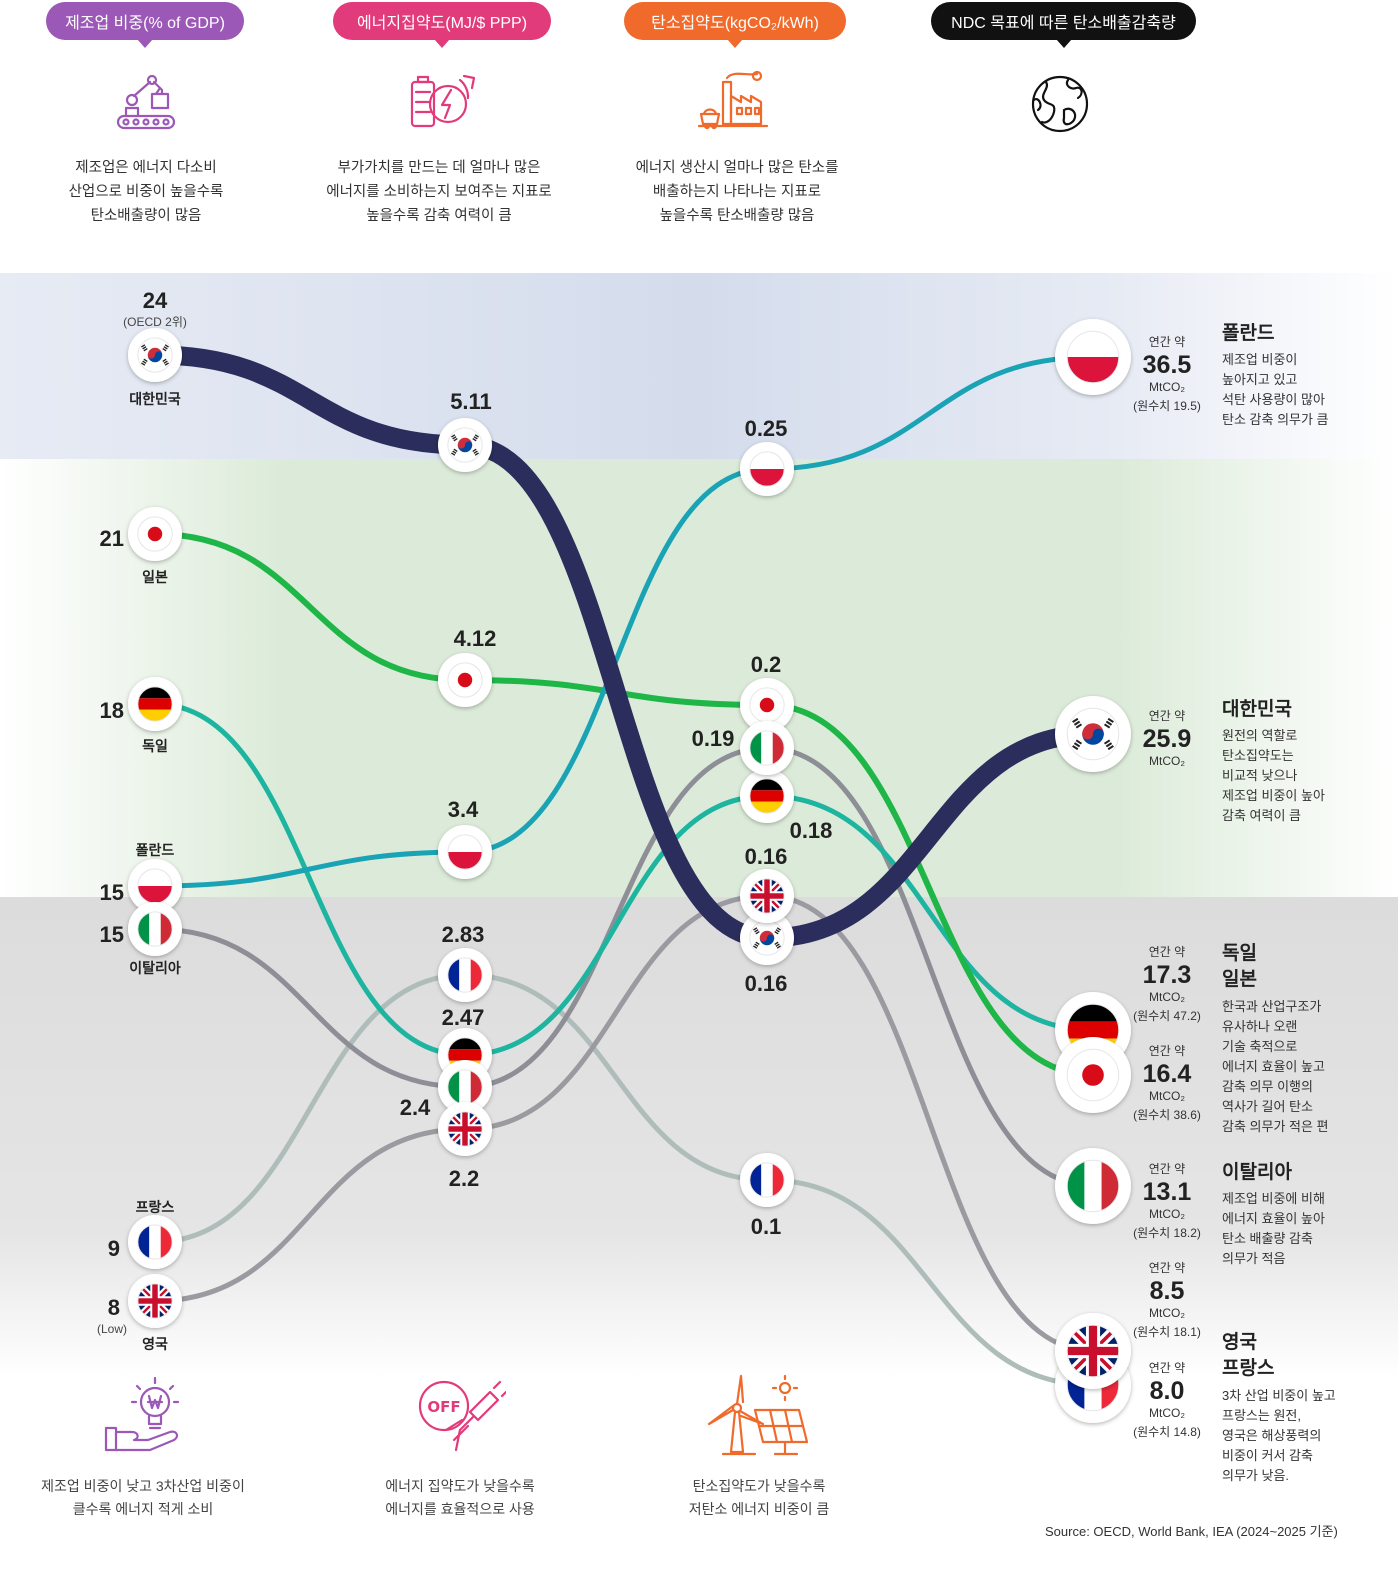 The height and width of the screenshot is (1577, 1398). Describe the element at coordinates (767, 1180) in the screenshot. I see `node-fr-stage3` at that location.